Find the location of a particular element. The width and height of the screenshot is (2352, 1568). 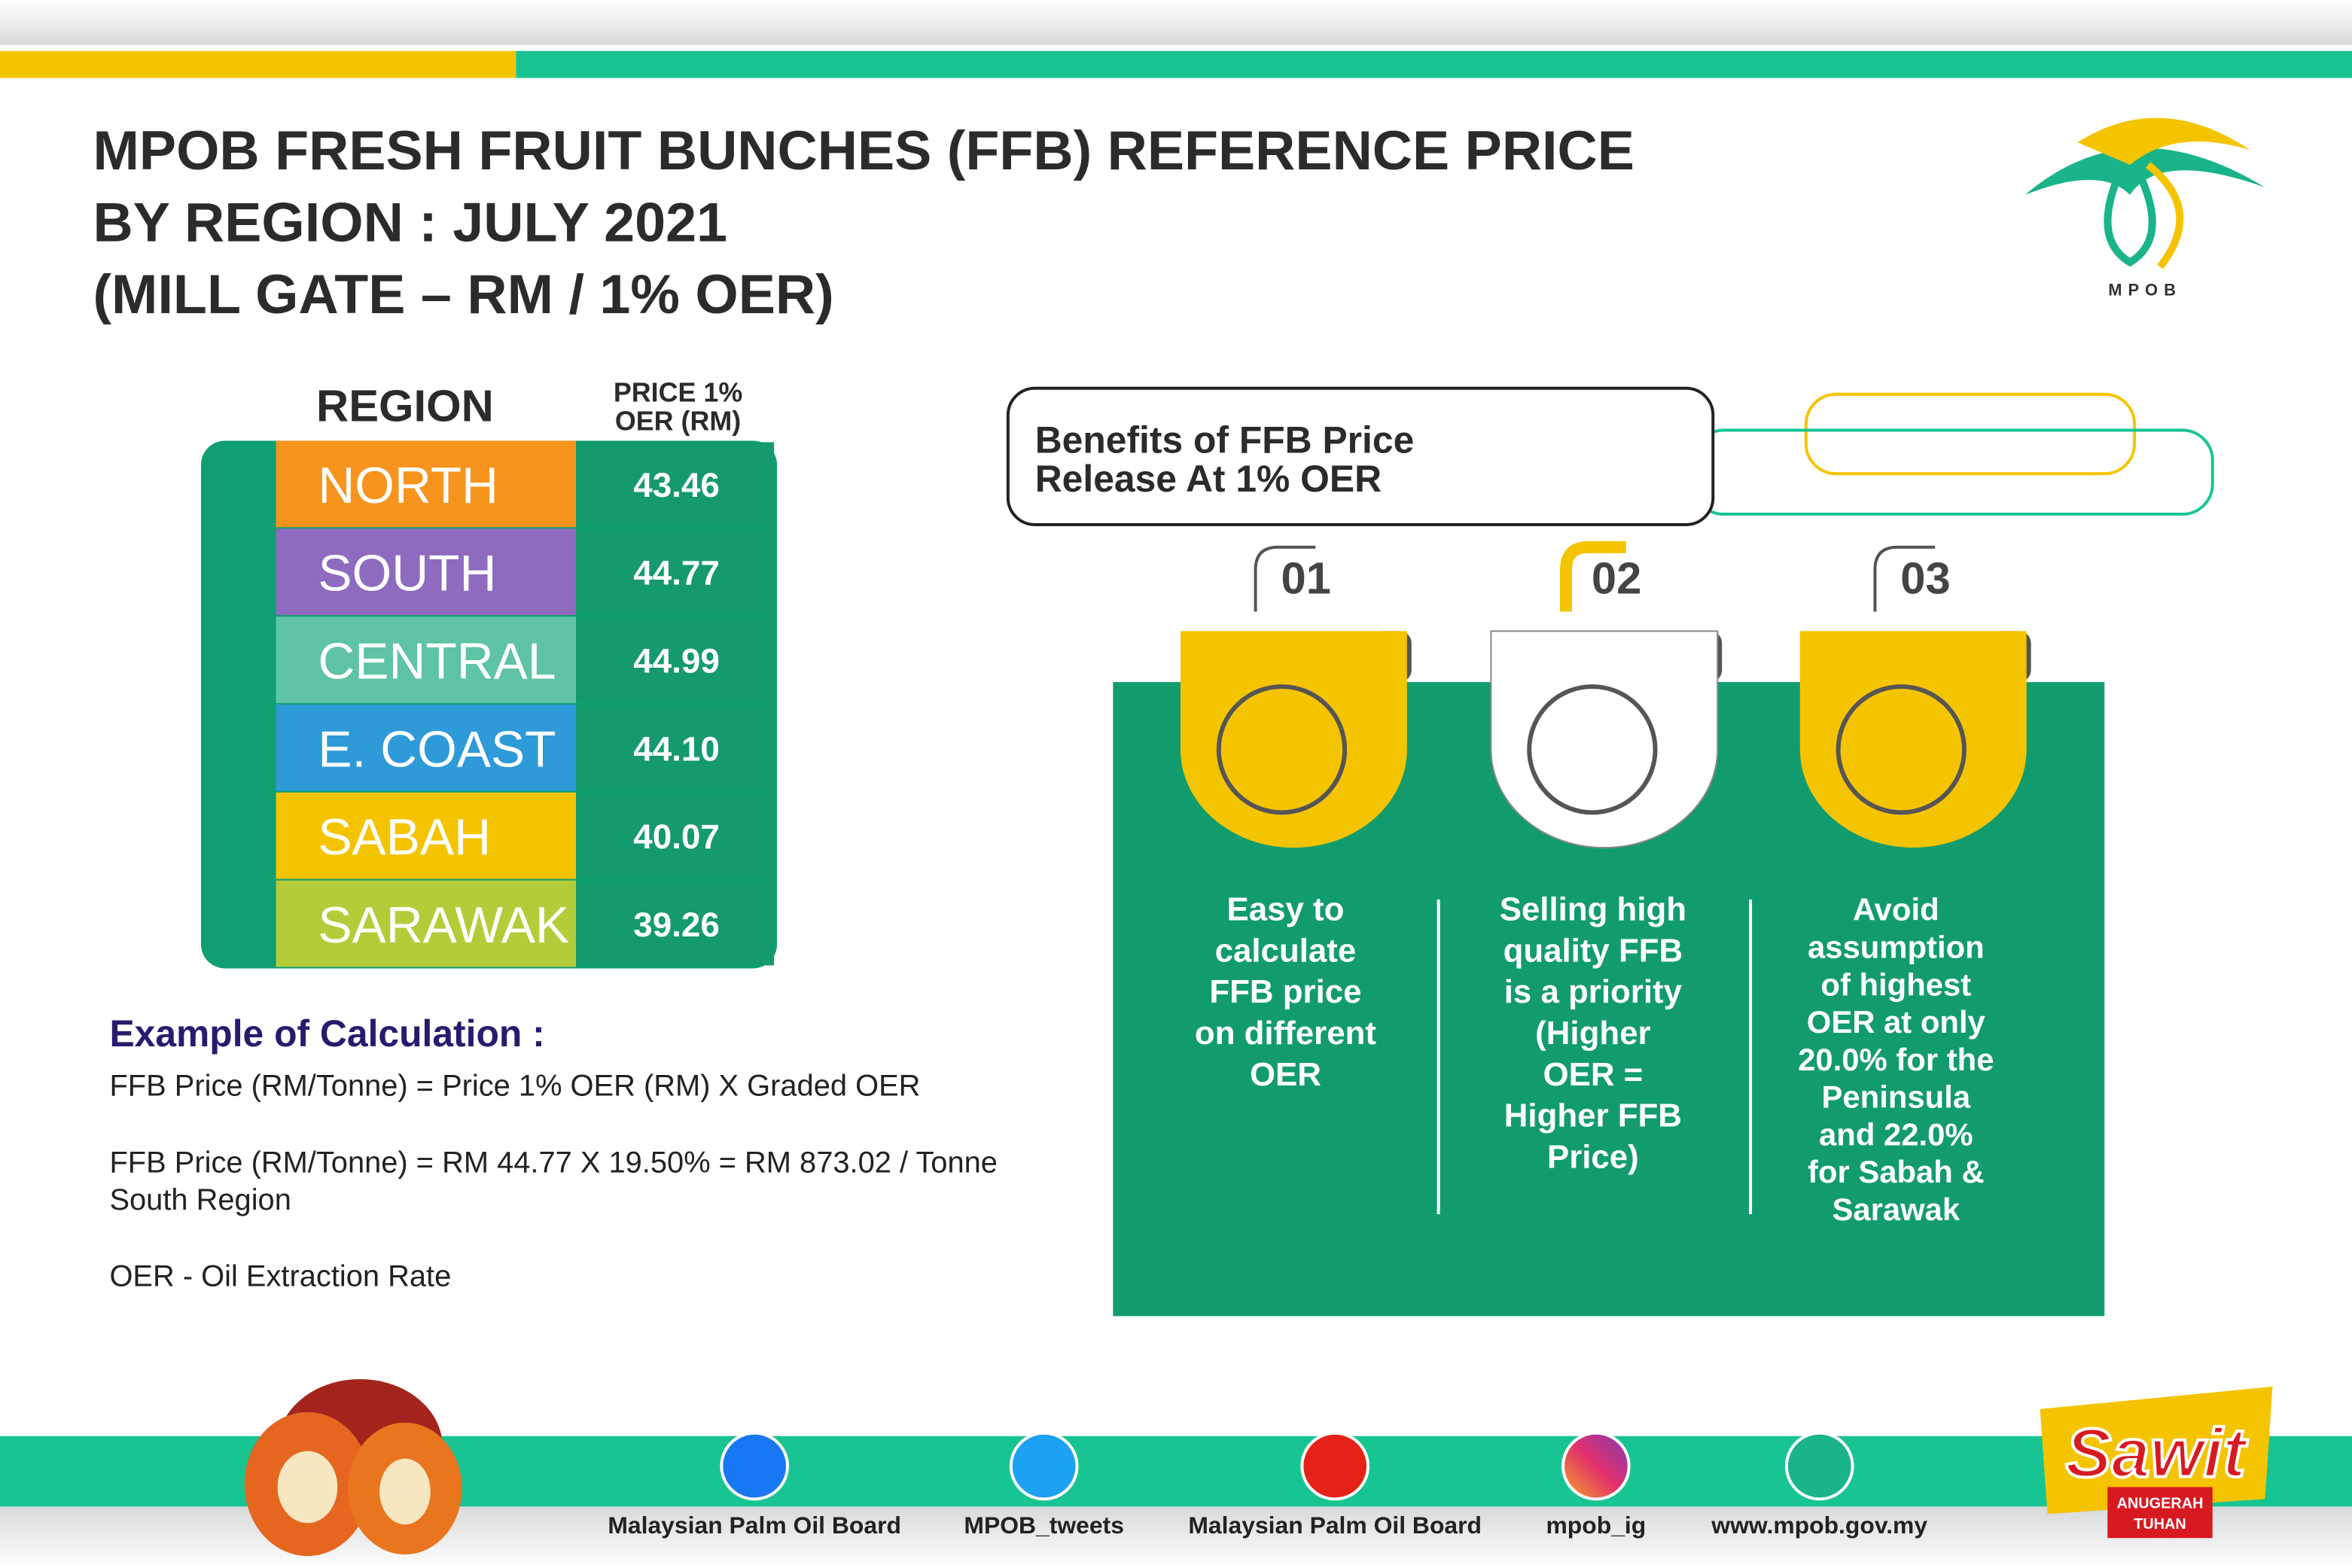

social-label: mpob_ig is located at coordinates (1596, 1525).